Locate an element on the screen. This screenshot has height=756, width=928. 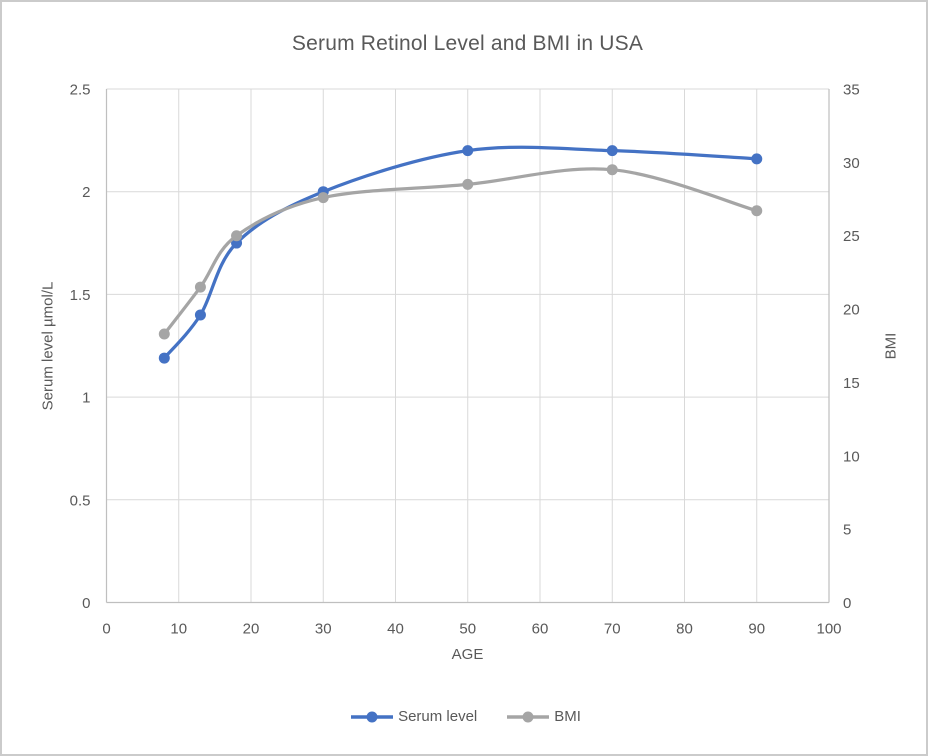
right-y-tick-label: 35 is located at coordinates (851, 90).